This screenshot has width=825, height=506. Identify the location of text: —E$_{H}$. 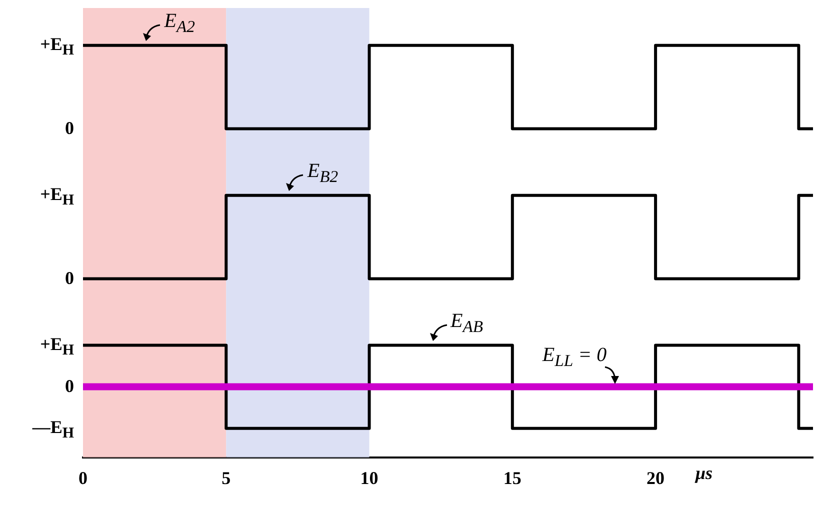
(52, 430).